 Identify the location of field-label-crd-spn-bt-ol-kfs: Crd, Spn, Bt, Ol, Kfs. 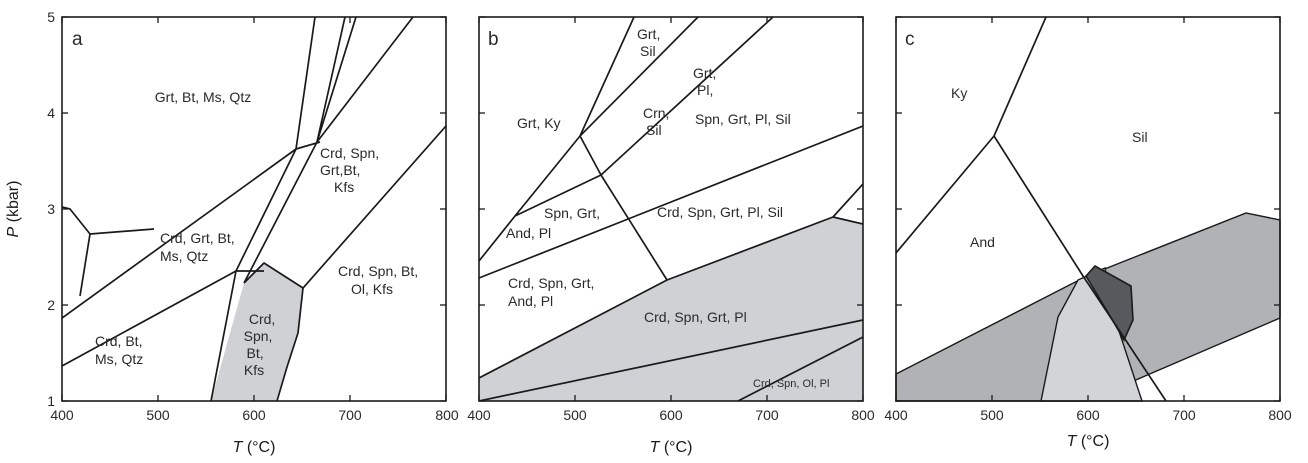
(380, 280).